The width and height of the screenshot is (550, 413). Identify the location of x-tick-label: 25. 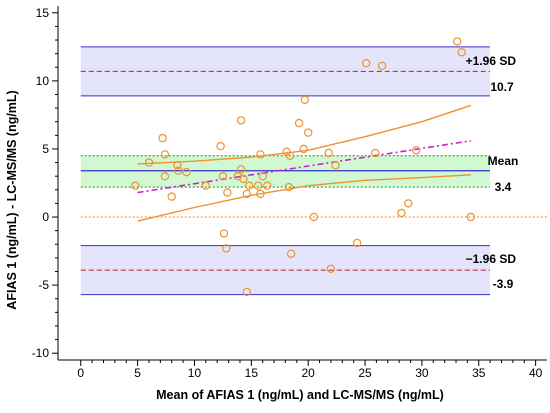
(365, 373).